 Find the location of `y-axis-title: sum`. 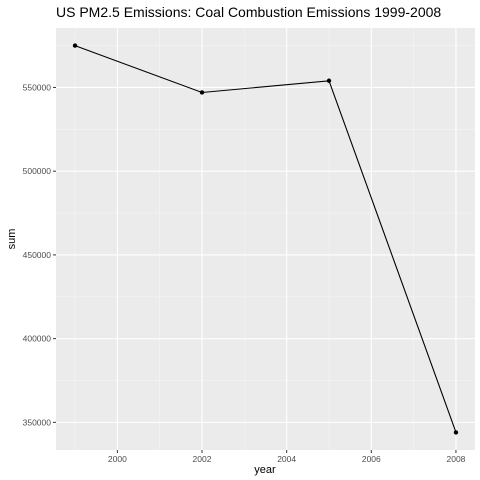

y-axis-title: sum is located at coordinates (12, 239).